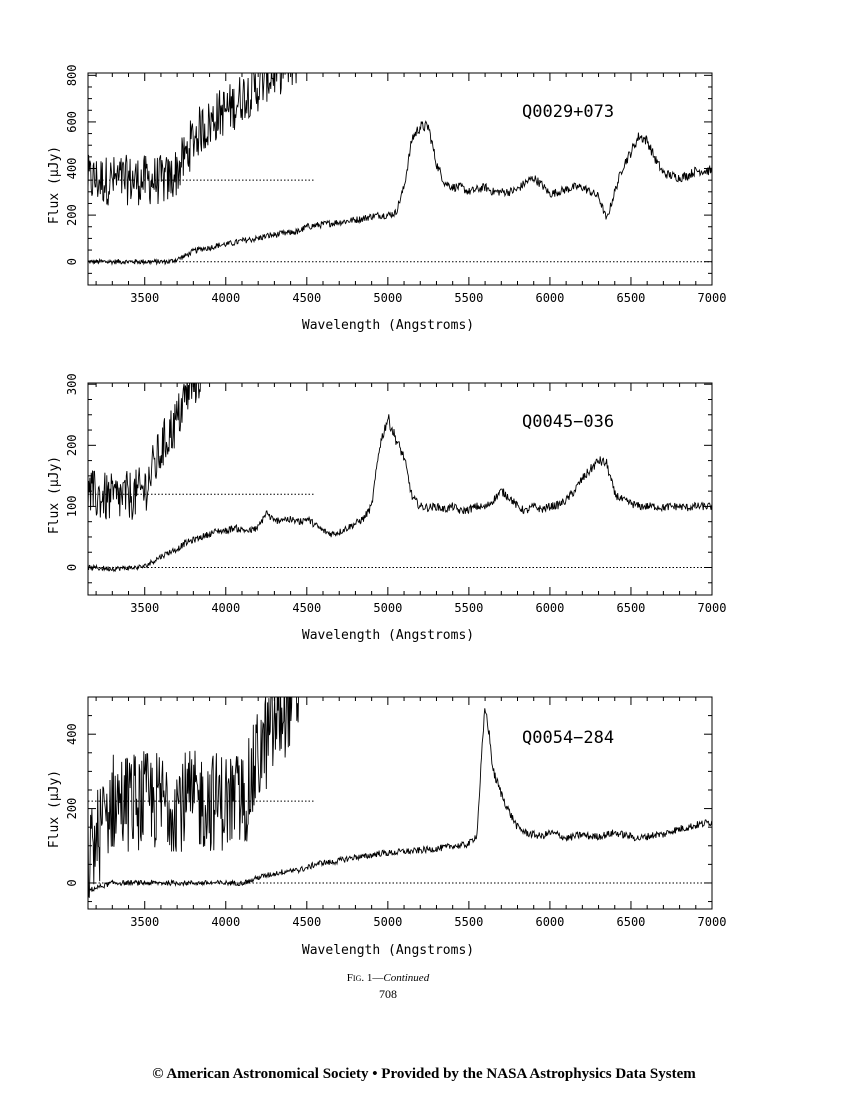  What do you see at coordinates (359, 978) in the screenshot?
I see `figure-caption-label: Fig. 1` at bounding box center [359, 978].